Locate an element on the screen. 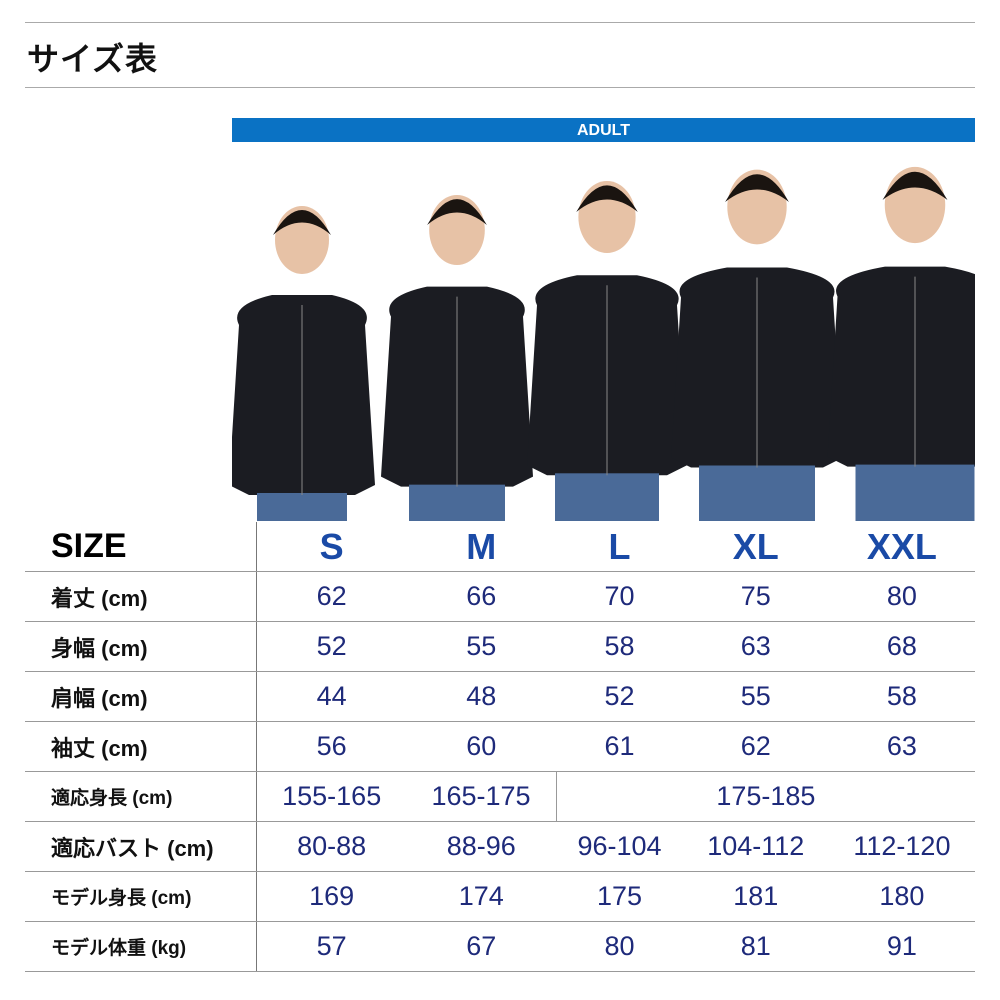 This screenshot has width=1000, height=1000. title-divider is located at coordinates (500, 87).